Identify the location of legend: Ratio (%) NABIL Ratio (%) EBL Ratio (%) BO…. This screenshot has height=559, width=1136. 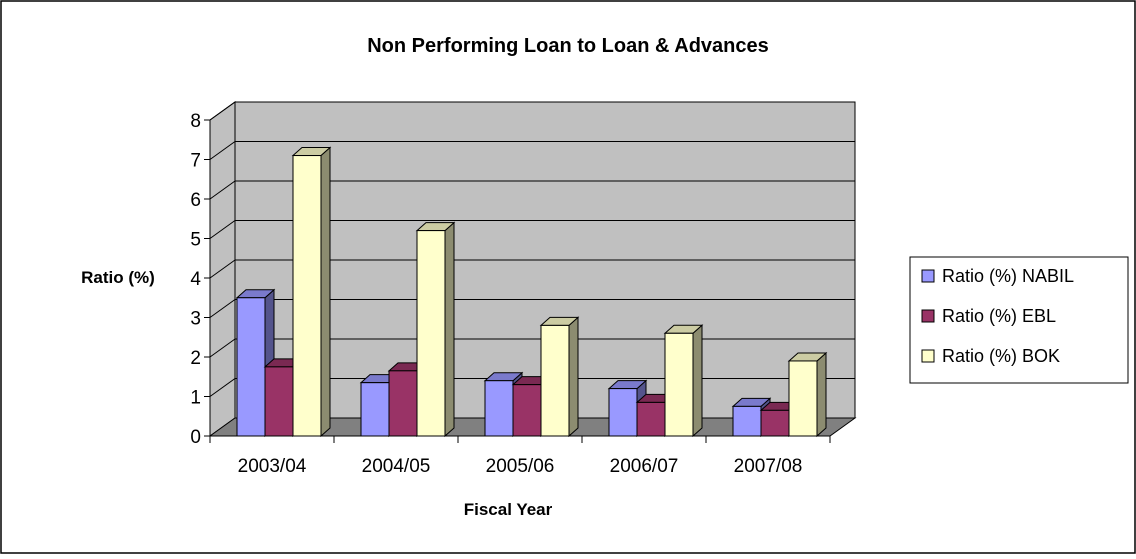
(1019, 320).